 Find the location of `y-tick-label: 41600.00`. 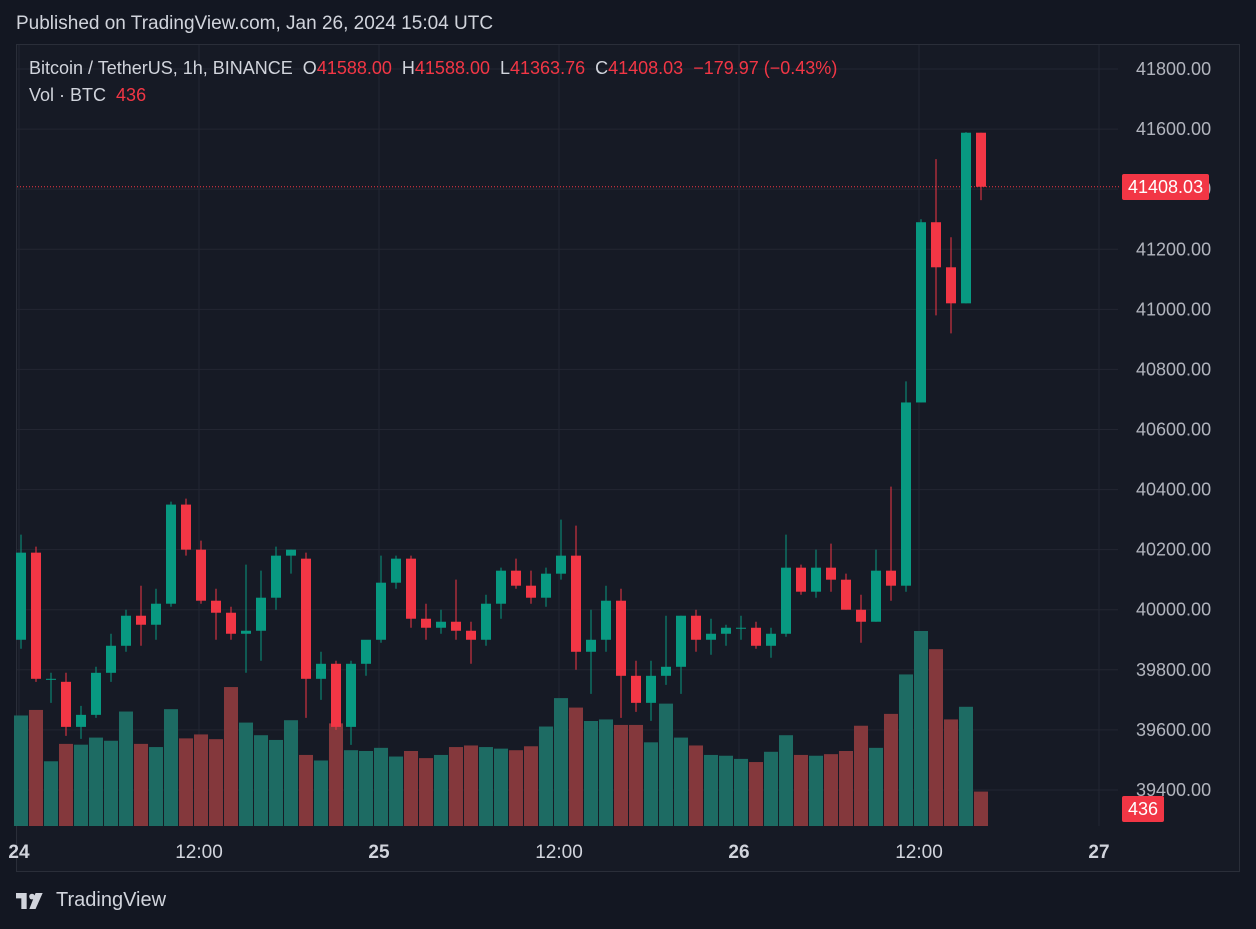

y-tick-label: 41600.00 is located at coordinates (1173, 129).